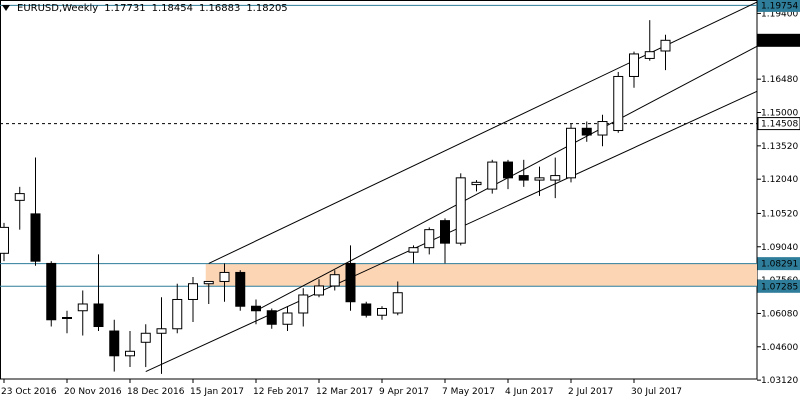  I want to click on x-axis-tick-label: 30 Jul 2017, so click(656, 392).